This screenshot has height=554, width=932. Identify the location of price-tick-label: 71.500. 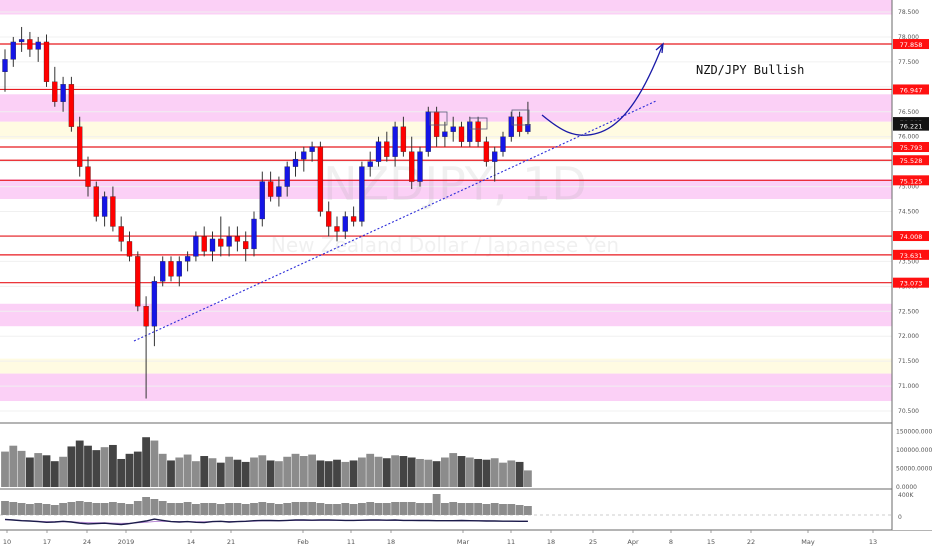
(908, 361).